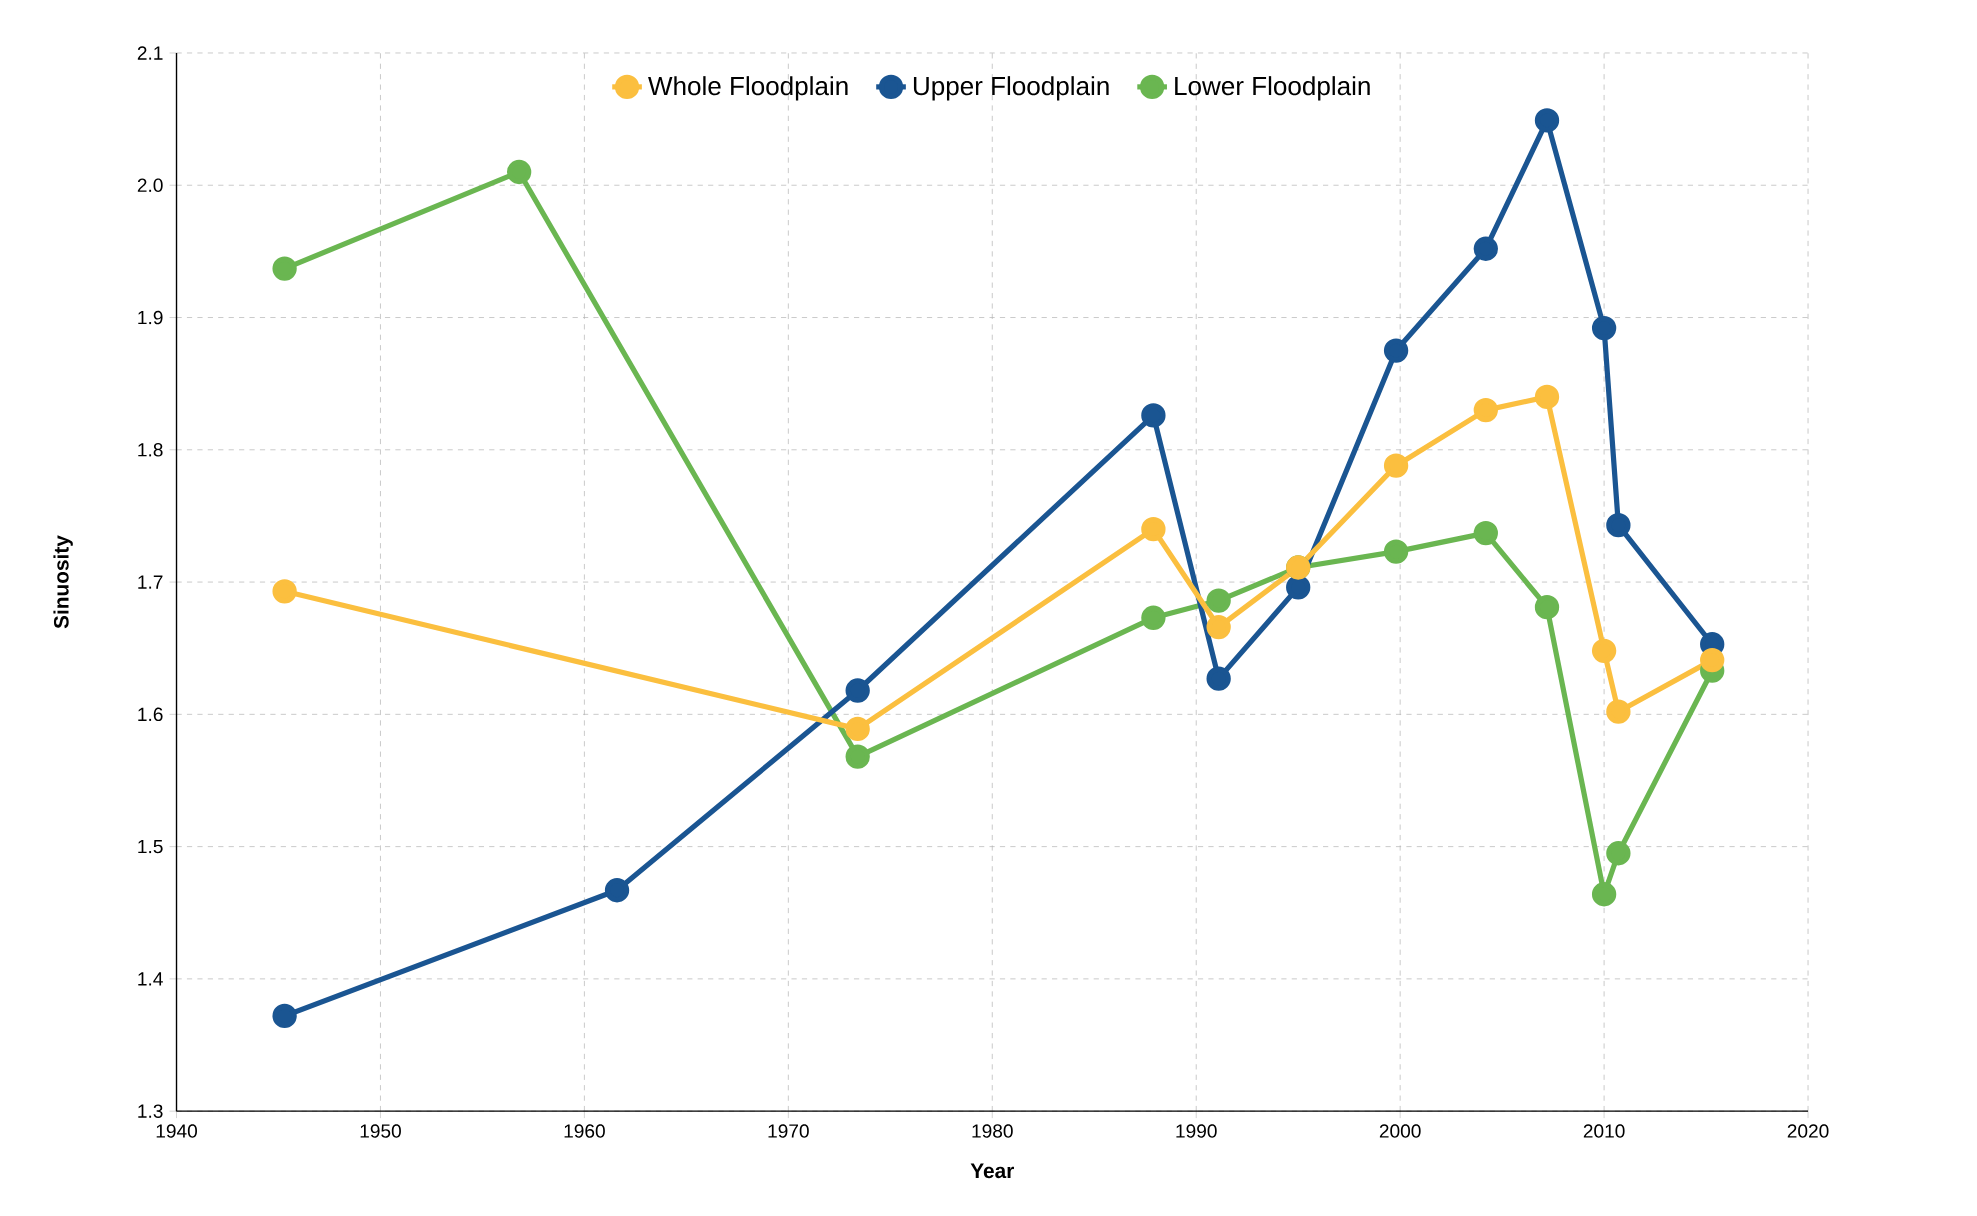 The height and width of the screenshot is (1216, 1977). I want to click on legend-label: Lower Floodplain, so click(1272, 88).